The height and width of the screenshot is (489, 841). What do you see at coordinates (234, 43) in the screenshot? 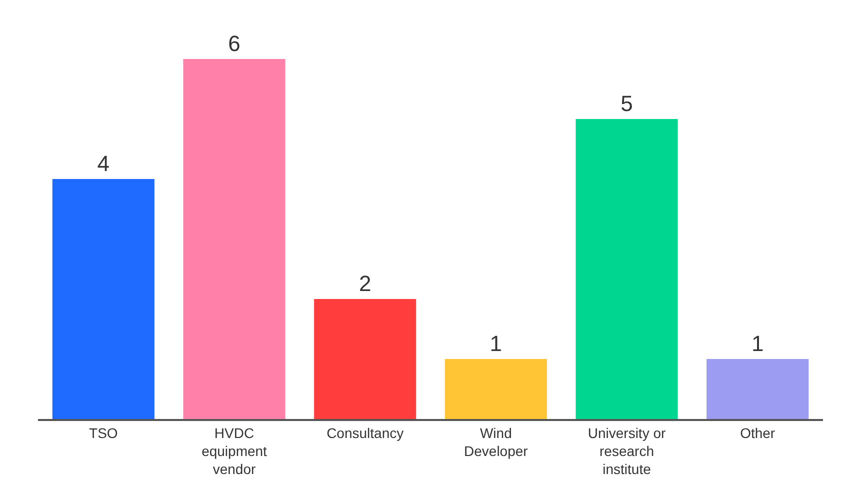
I see `data-label: 6` at bounding box center [234, 43].